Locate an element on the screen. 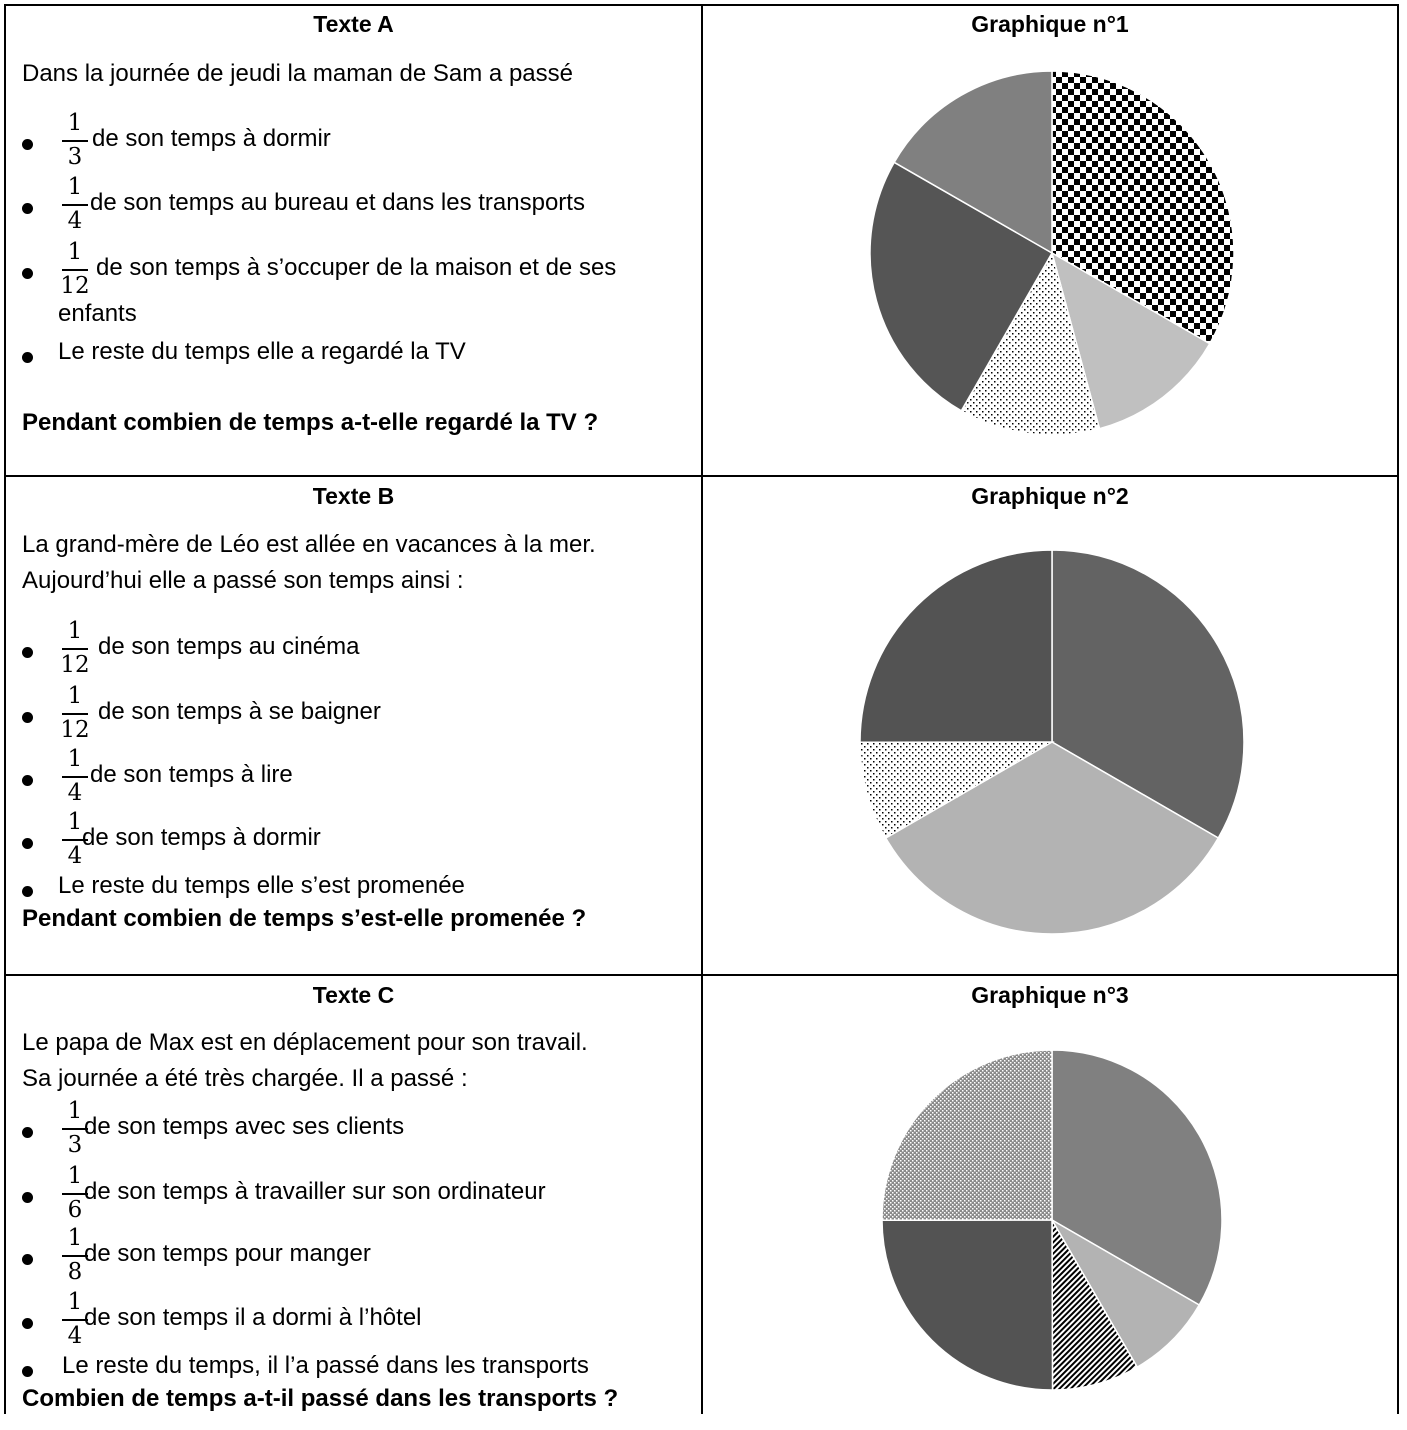  item-text: de son temps au cinéma is located at coordinates (229, 646).